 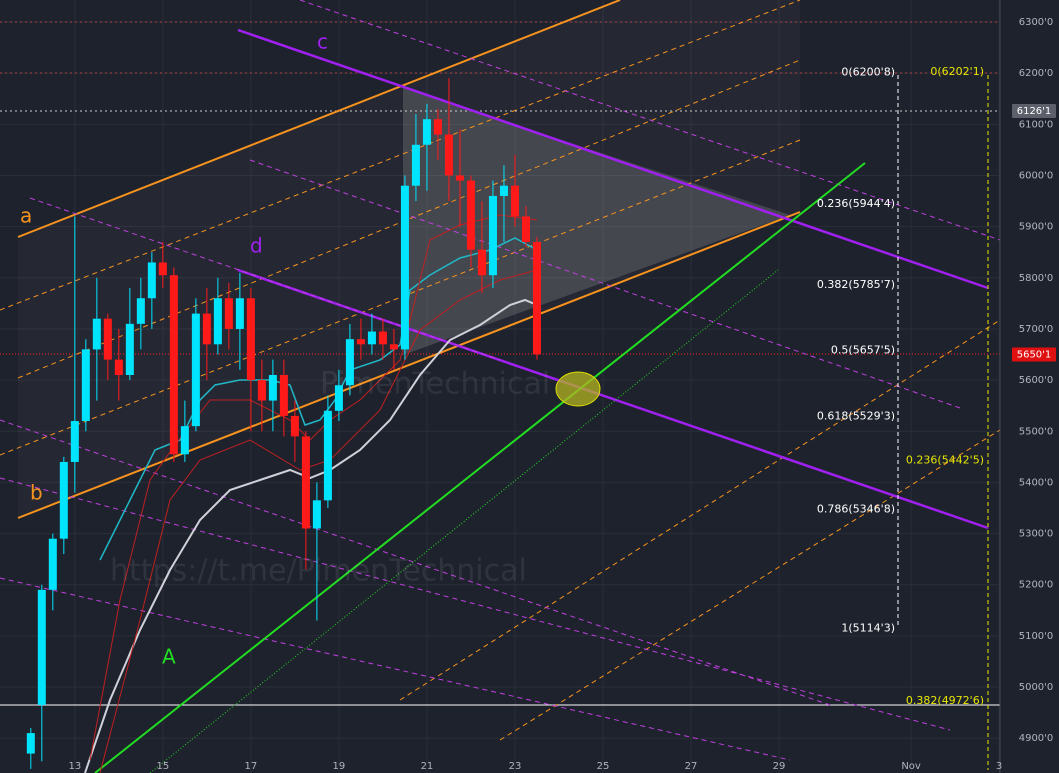 What do you see at coordinates (1034, 111) in the screenshot?
I see `price-marker-label: 6126'1` at bounding box center [1034, 111].